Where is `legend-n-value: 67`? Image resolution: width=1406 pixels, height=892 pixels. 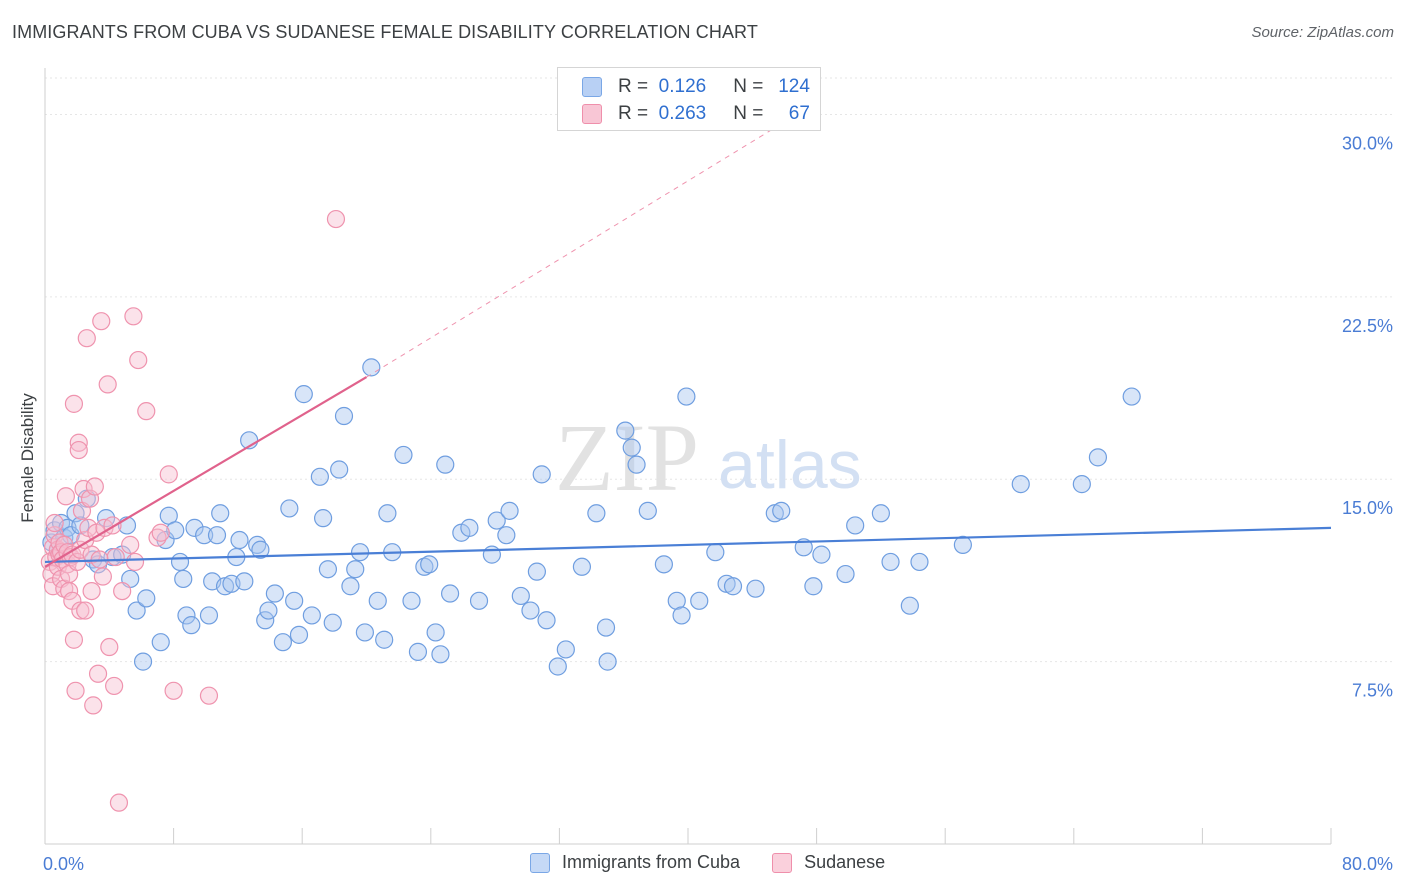 legend-n-value: 67 is located at coordinates (799, 113).